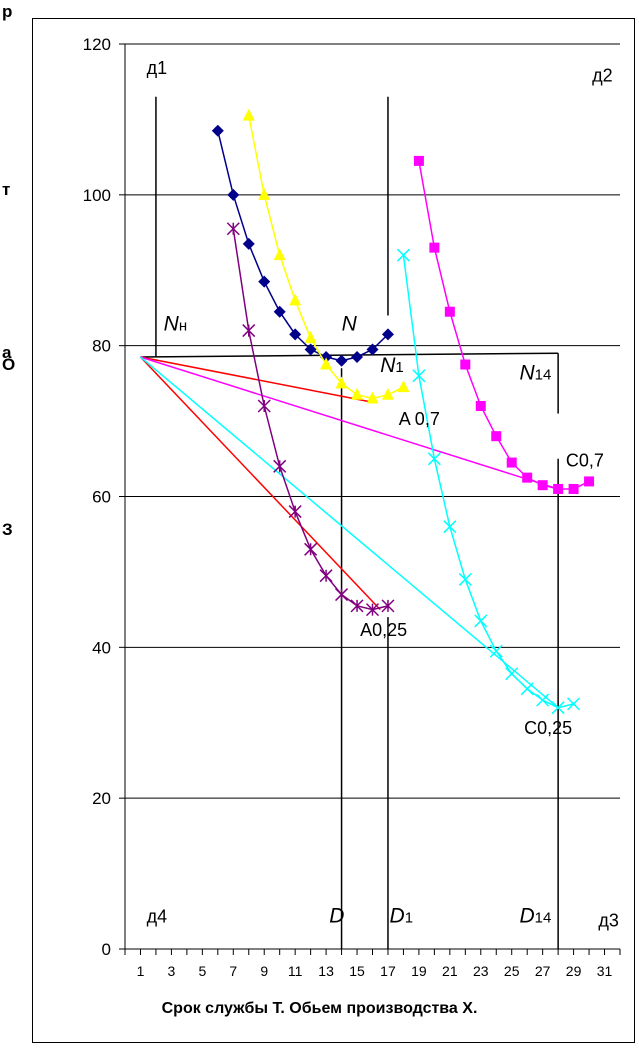 The height and width of the screenshot is (1053, 639). What do you see at coordinates (7, 11) in the screenshot?
I see `y-axis-title-letter: р` at bounding box center [7, 11].